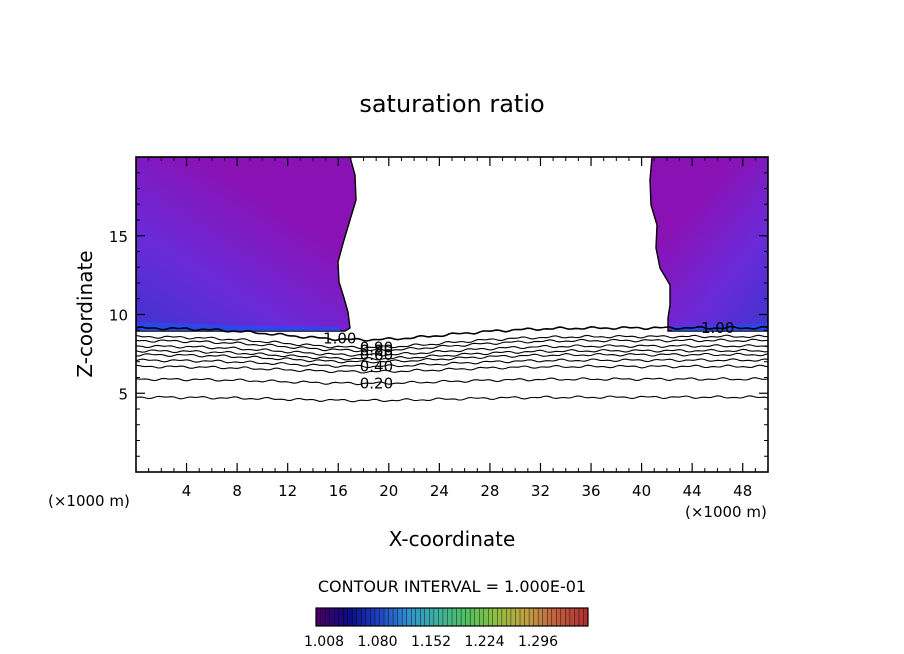 This screenshot has height=654, width=904. What do you see at coordinates (377, 642) in the screenshot?
I see `colorbar-tick-label: 1.080` at bounding box center [377, 642].